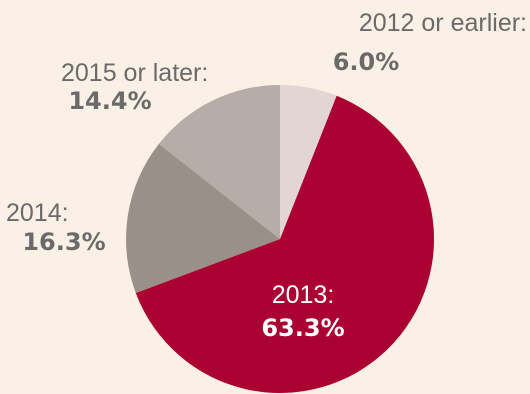 This screenshot has height=394, width=530. What do you see at coordinates (37, 213) in the screenshot?
I see `slice-label-2014: 2014:` at bounding box center [37, 213].